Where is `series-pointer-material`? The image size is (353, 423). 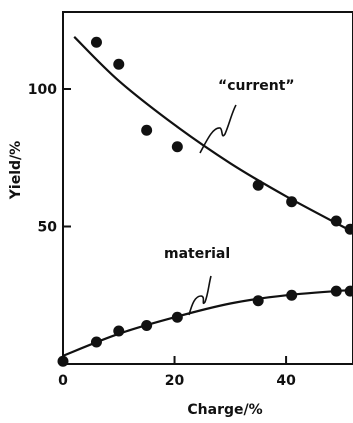 series-pointer-material is located at coordinates (200, 295).